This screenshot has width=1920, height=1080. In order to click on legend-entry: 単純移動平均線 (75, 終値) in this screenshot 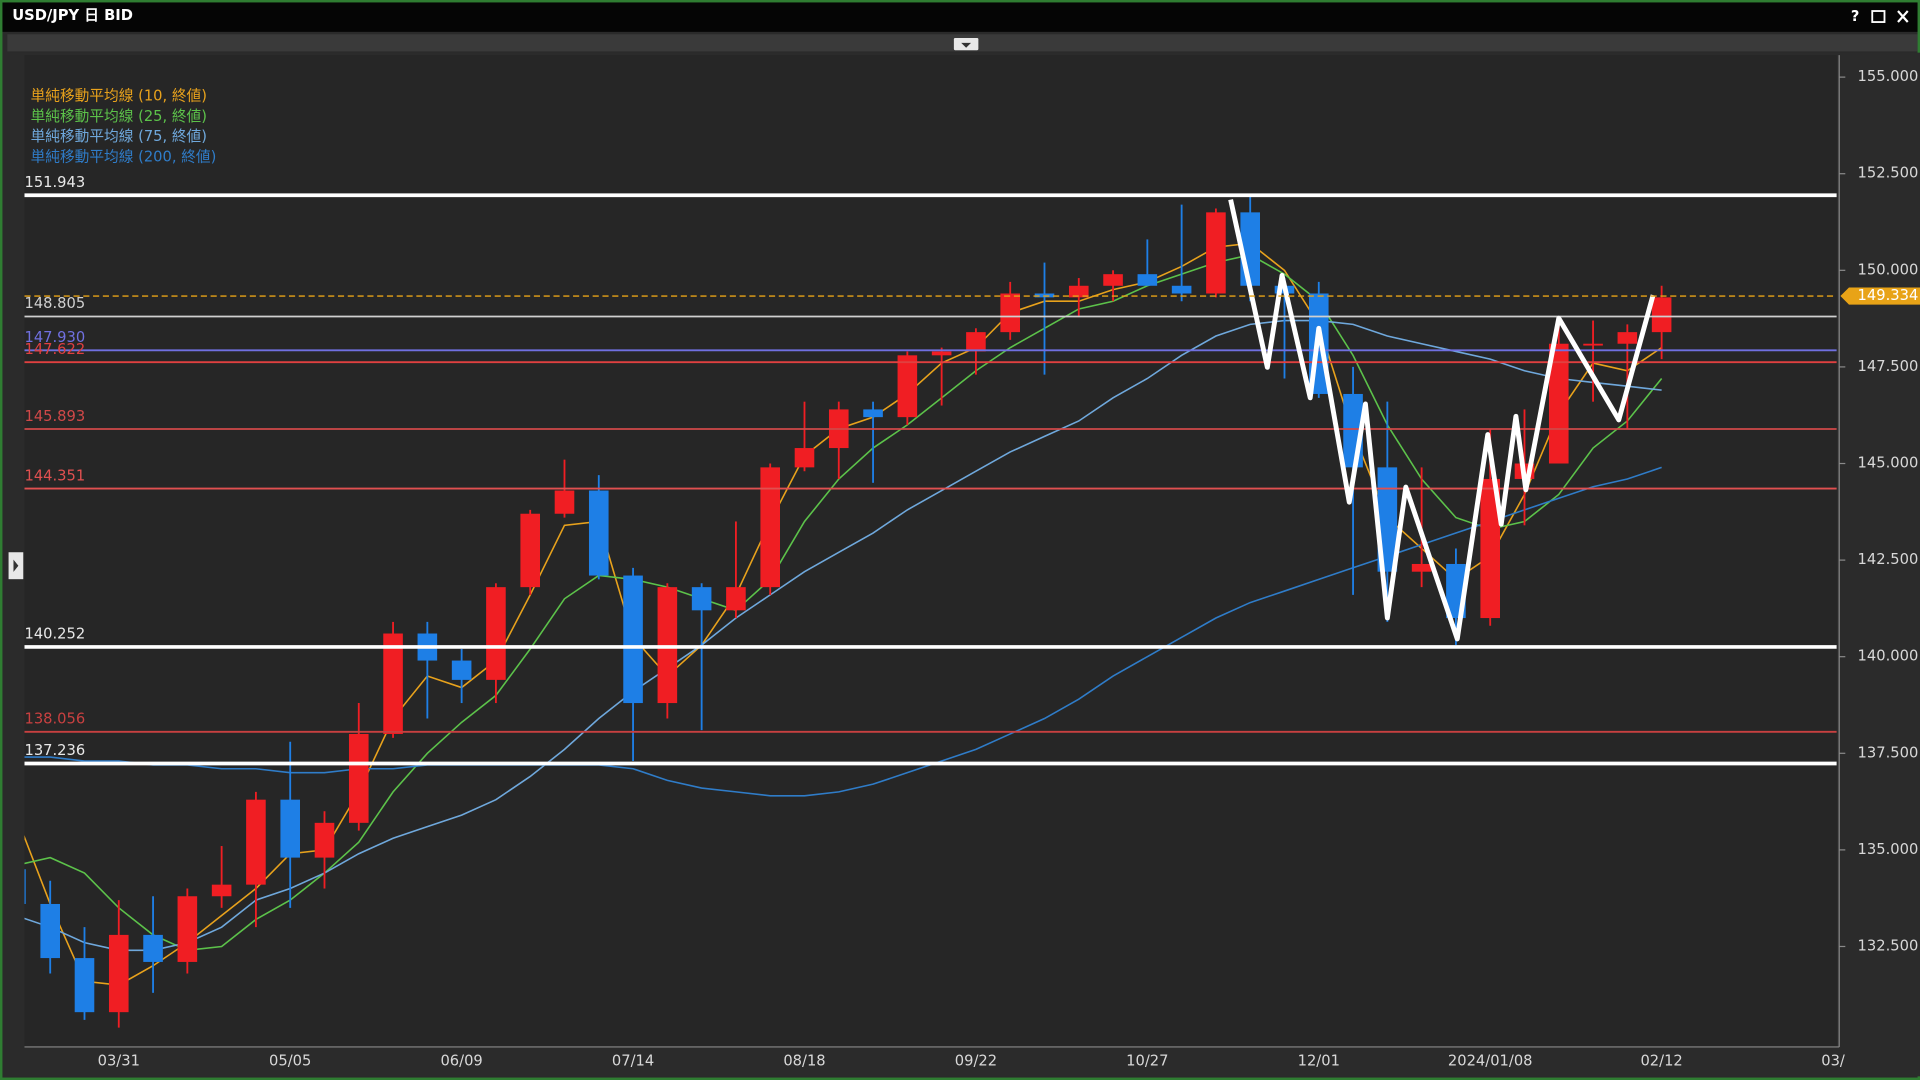, I will do `click(119, 136)`.